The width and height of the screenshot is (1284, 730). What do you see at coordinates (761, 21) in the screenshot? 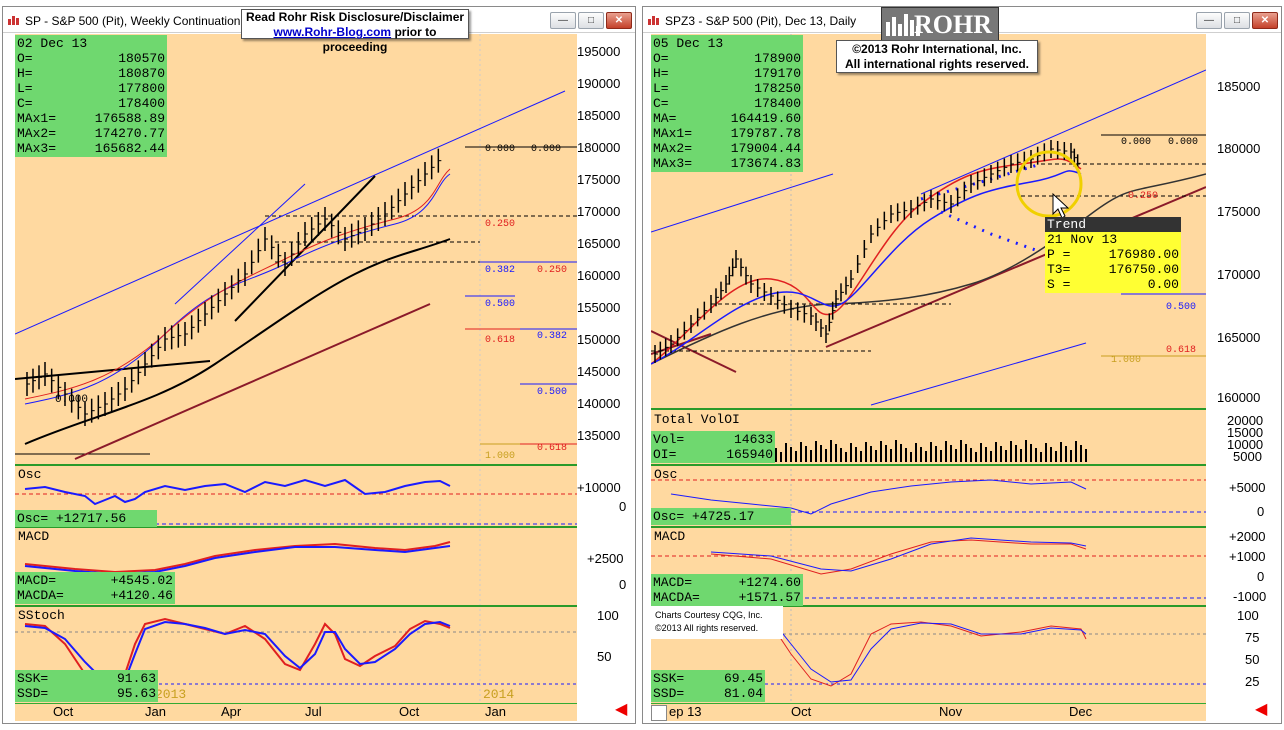
I see `right-window-title: SPZ3 - S&P 500 (Pit), Dec 13, Daily` at bounding box center [761, 21].